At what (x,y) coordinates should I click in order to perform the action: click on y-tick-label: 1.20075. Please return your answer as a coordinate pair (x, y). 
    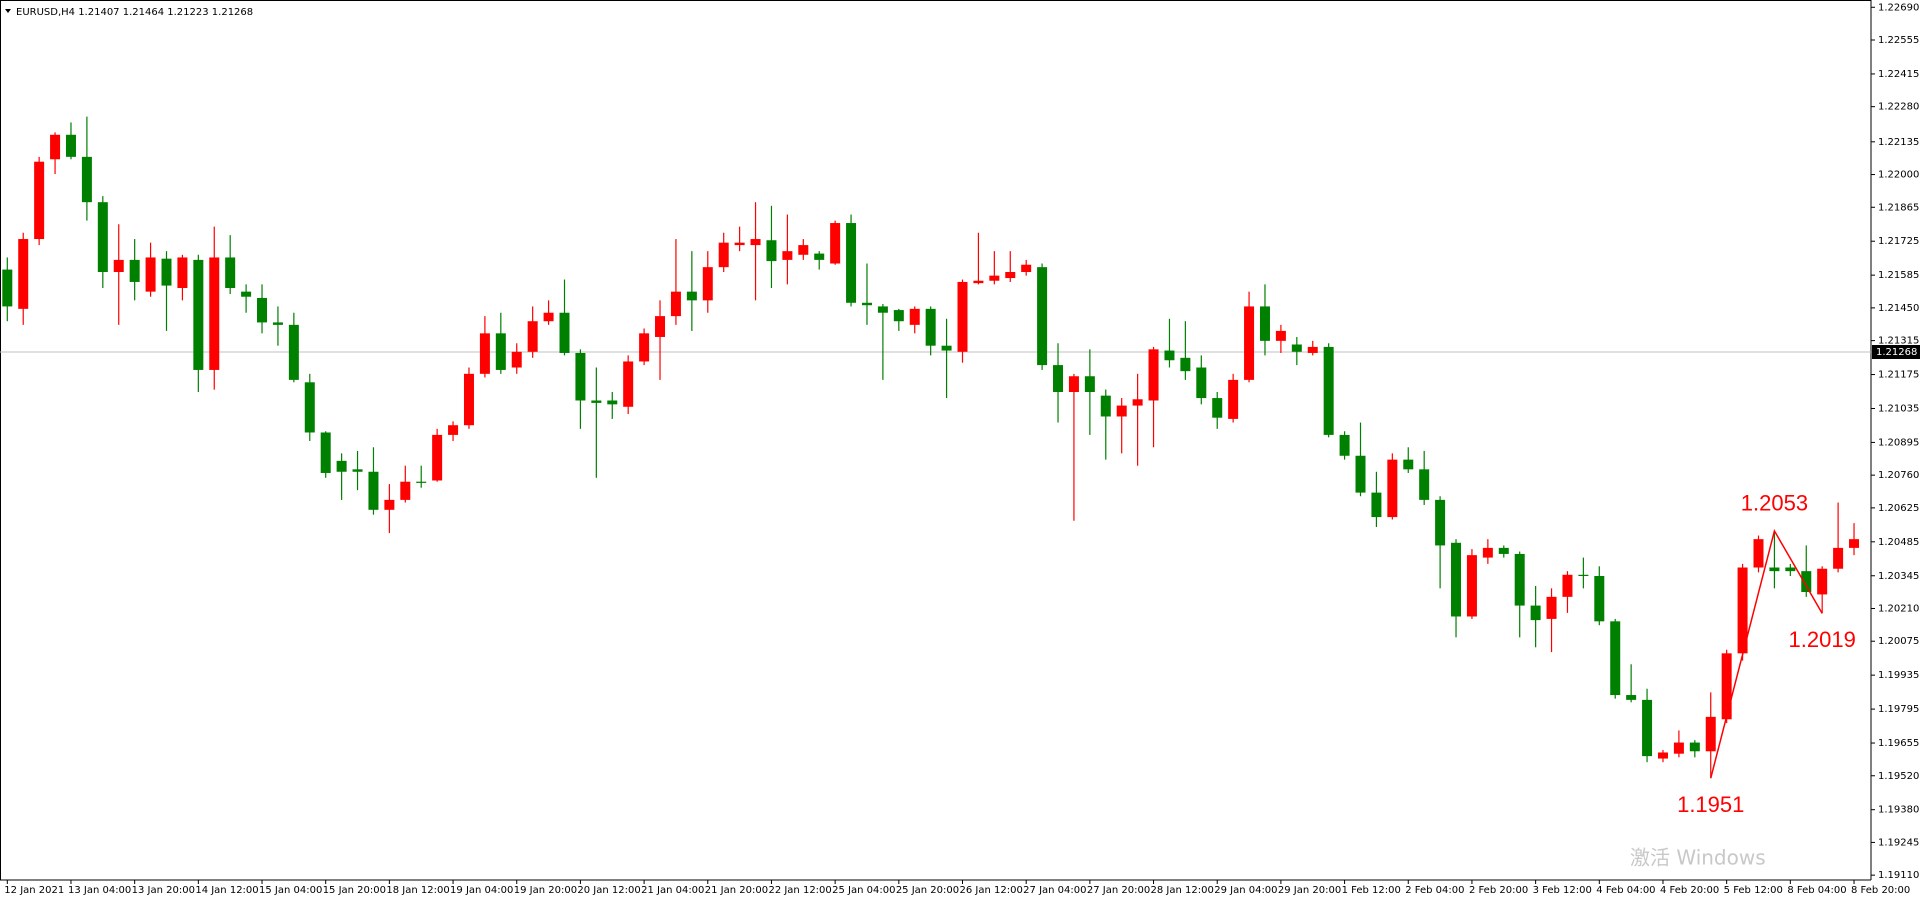
    Looking at the image, I should click on (1898, 641).